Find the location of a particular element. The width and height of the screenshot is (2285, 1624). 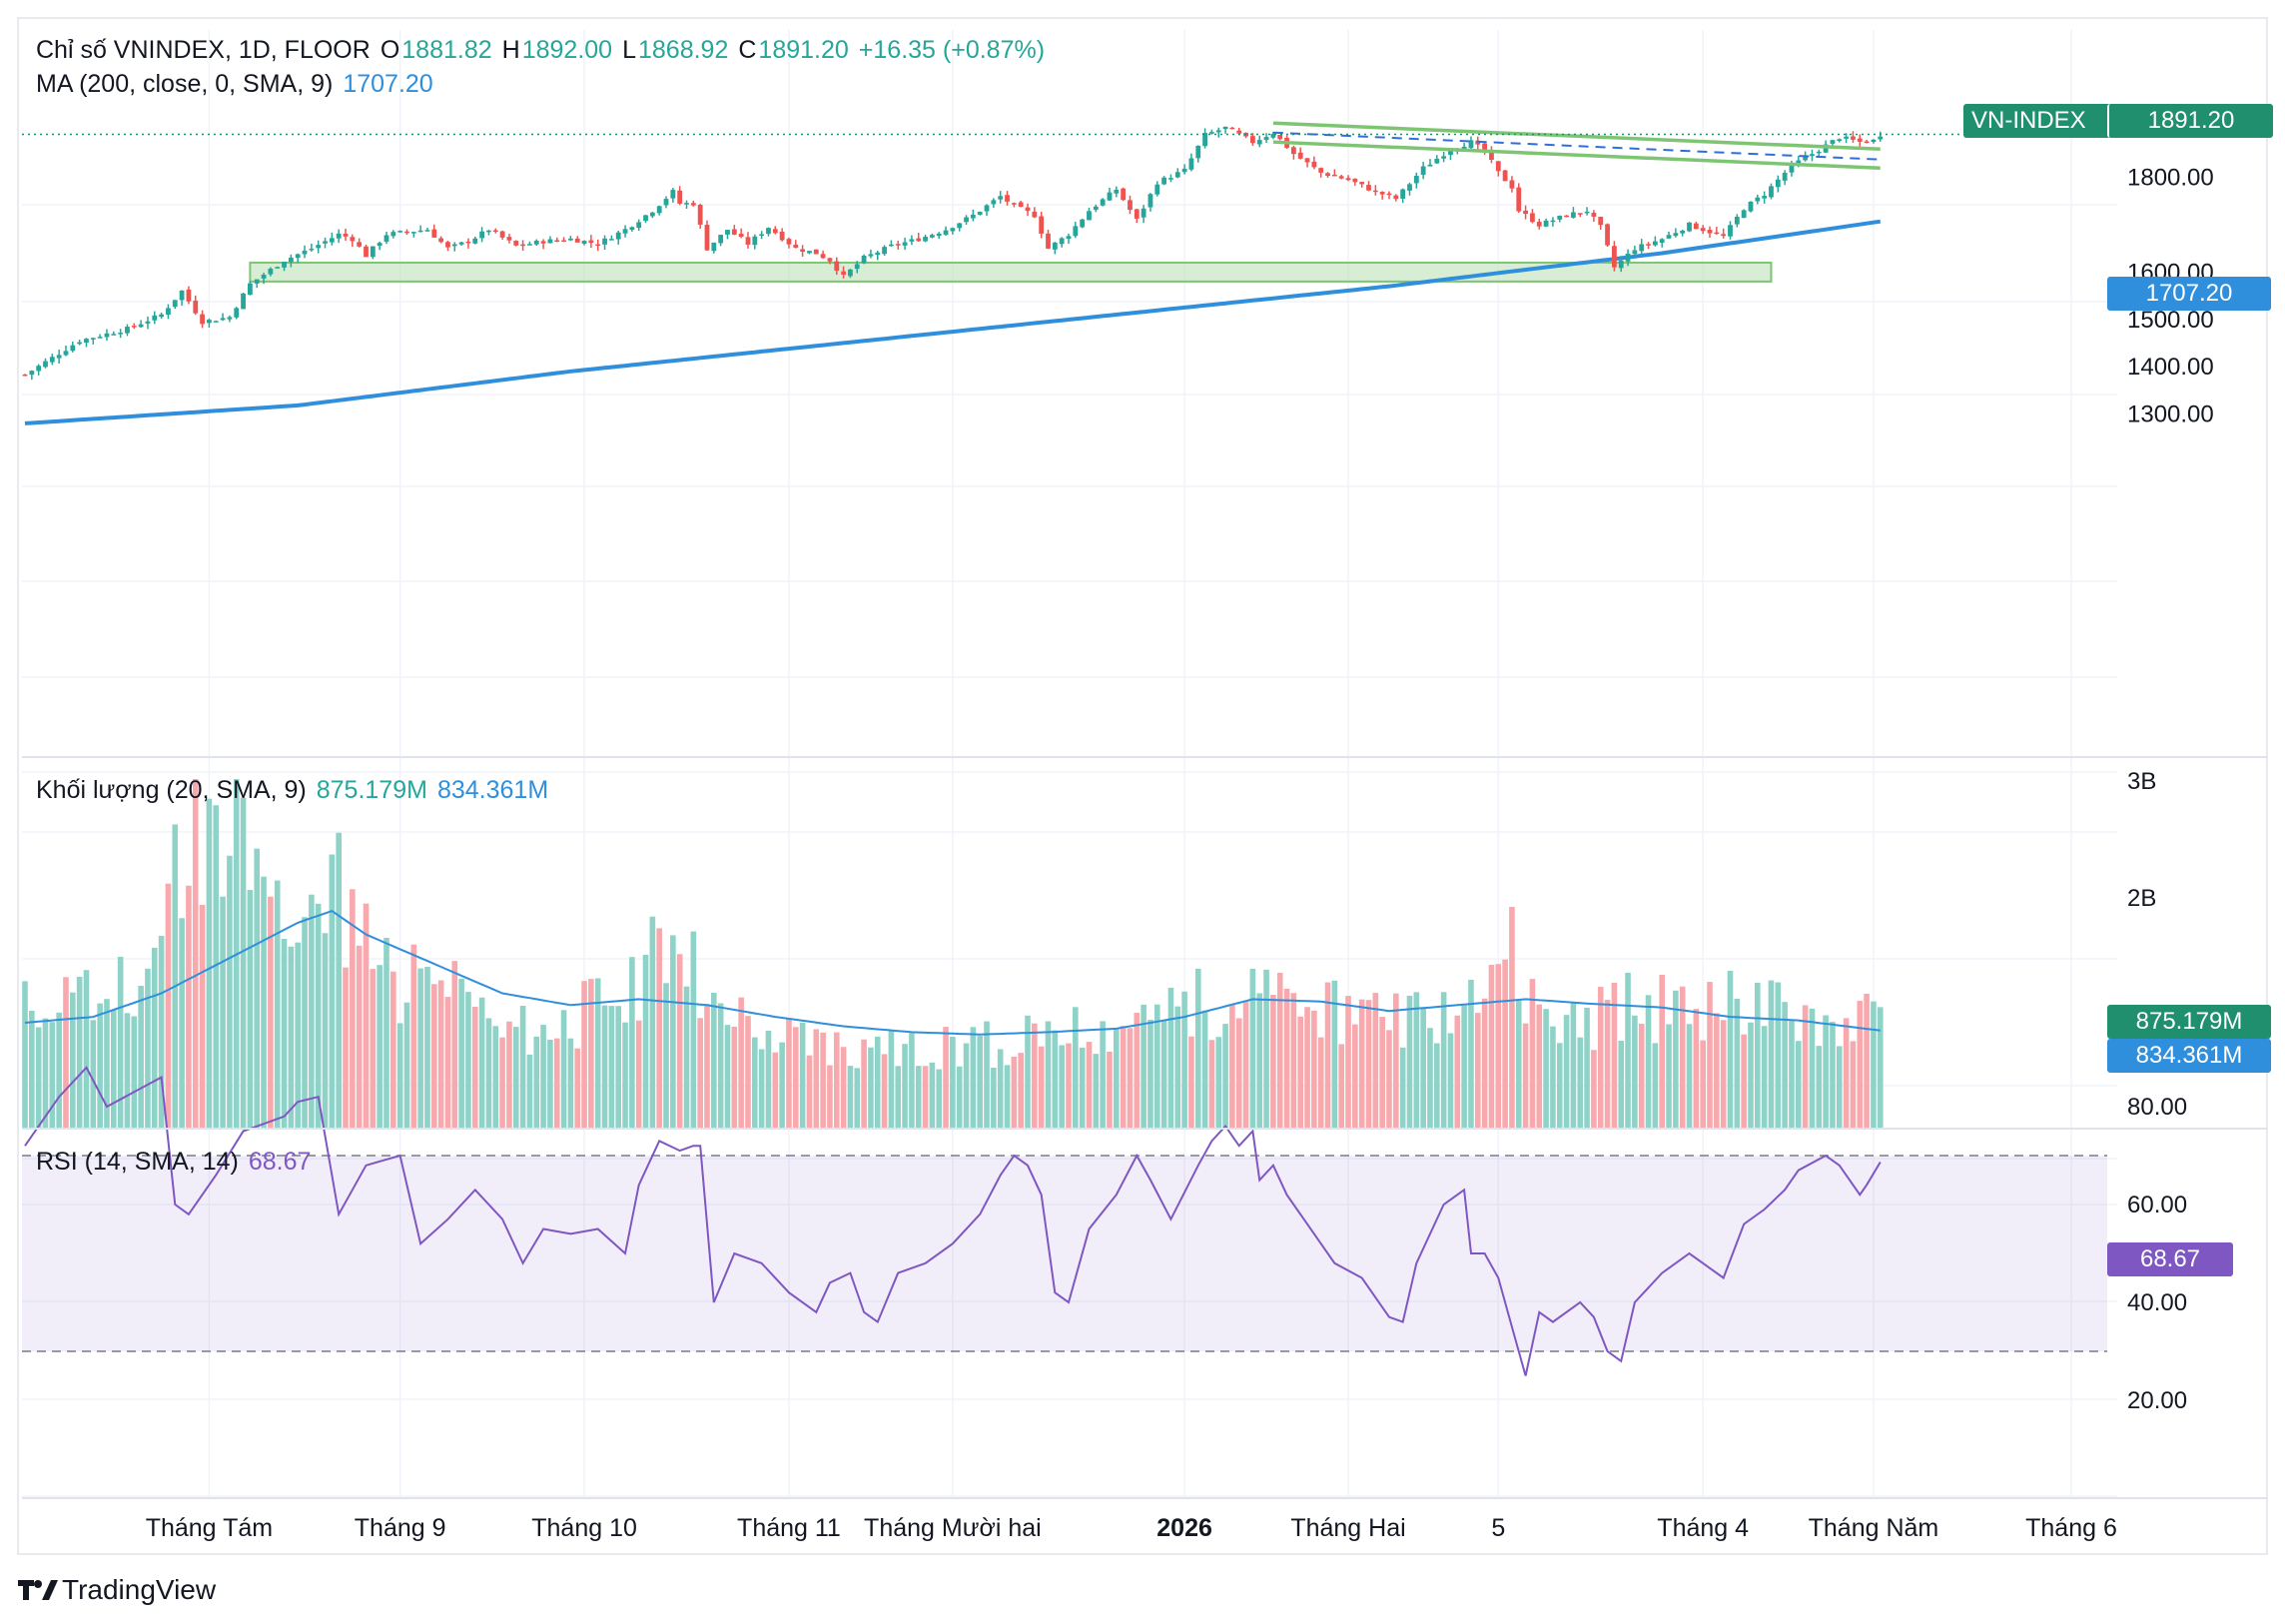

volume-badge: 875.179M is located at coordinates (2189, 1022).